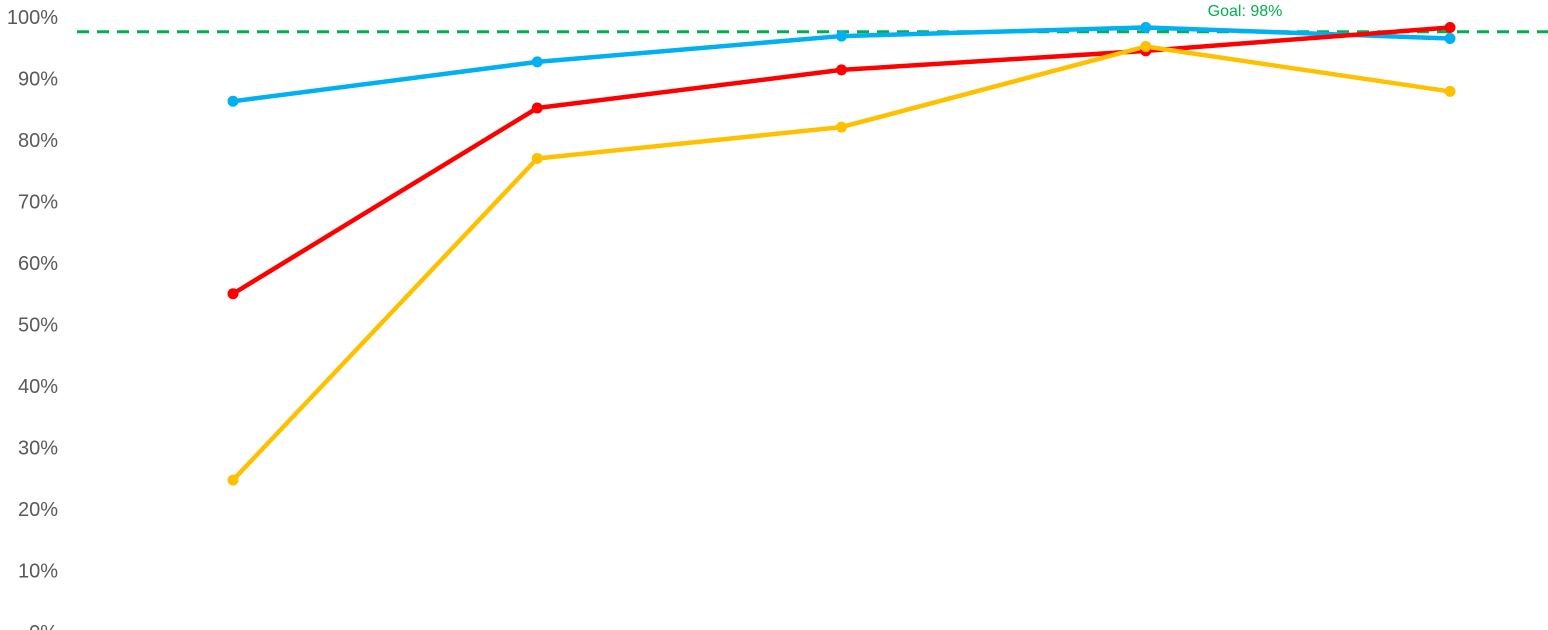  I want to click on y-tick-label: 90%, so click(38, 80).